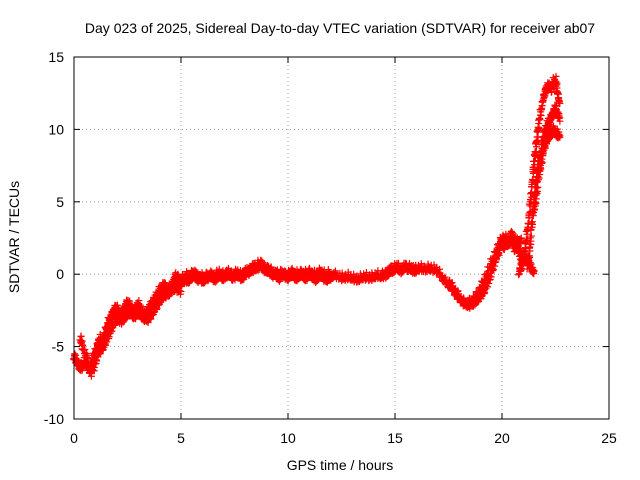  I want to click on data-point-2090, so click(452, 283).